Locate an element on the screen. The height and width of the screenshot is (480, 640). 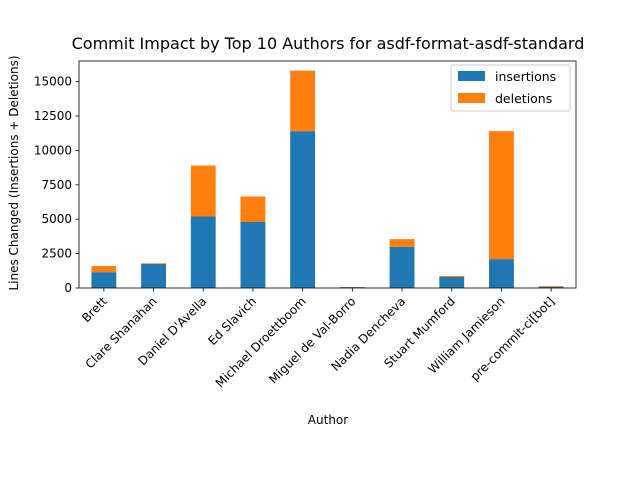
y-tick-label-3: 7500 is located at coordinates (56, 185).